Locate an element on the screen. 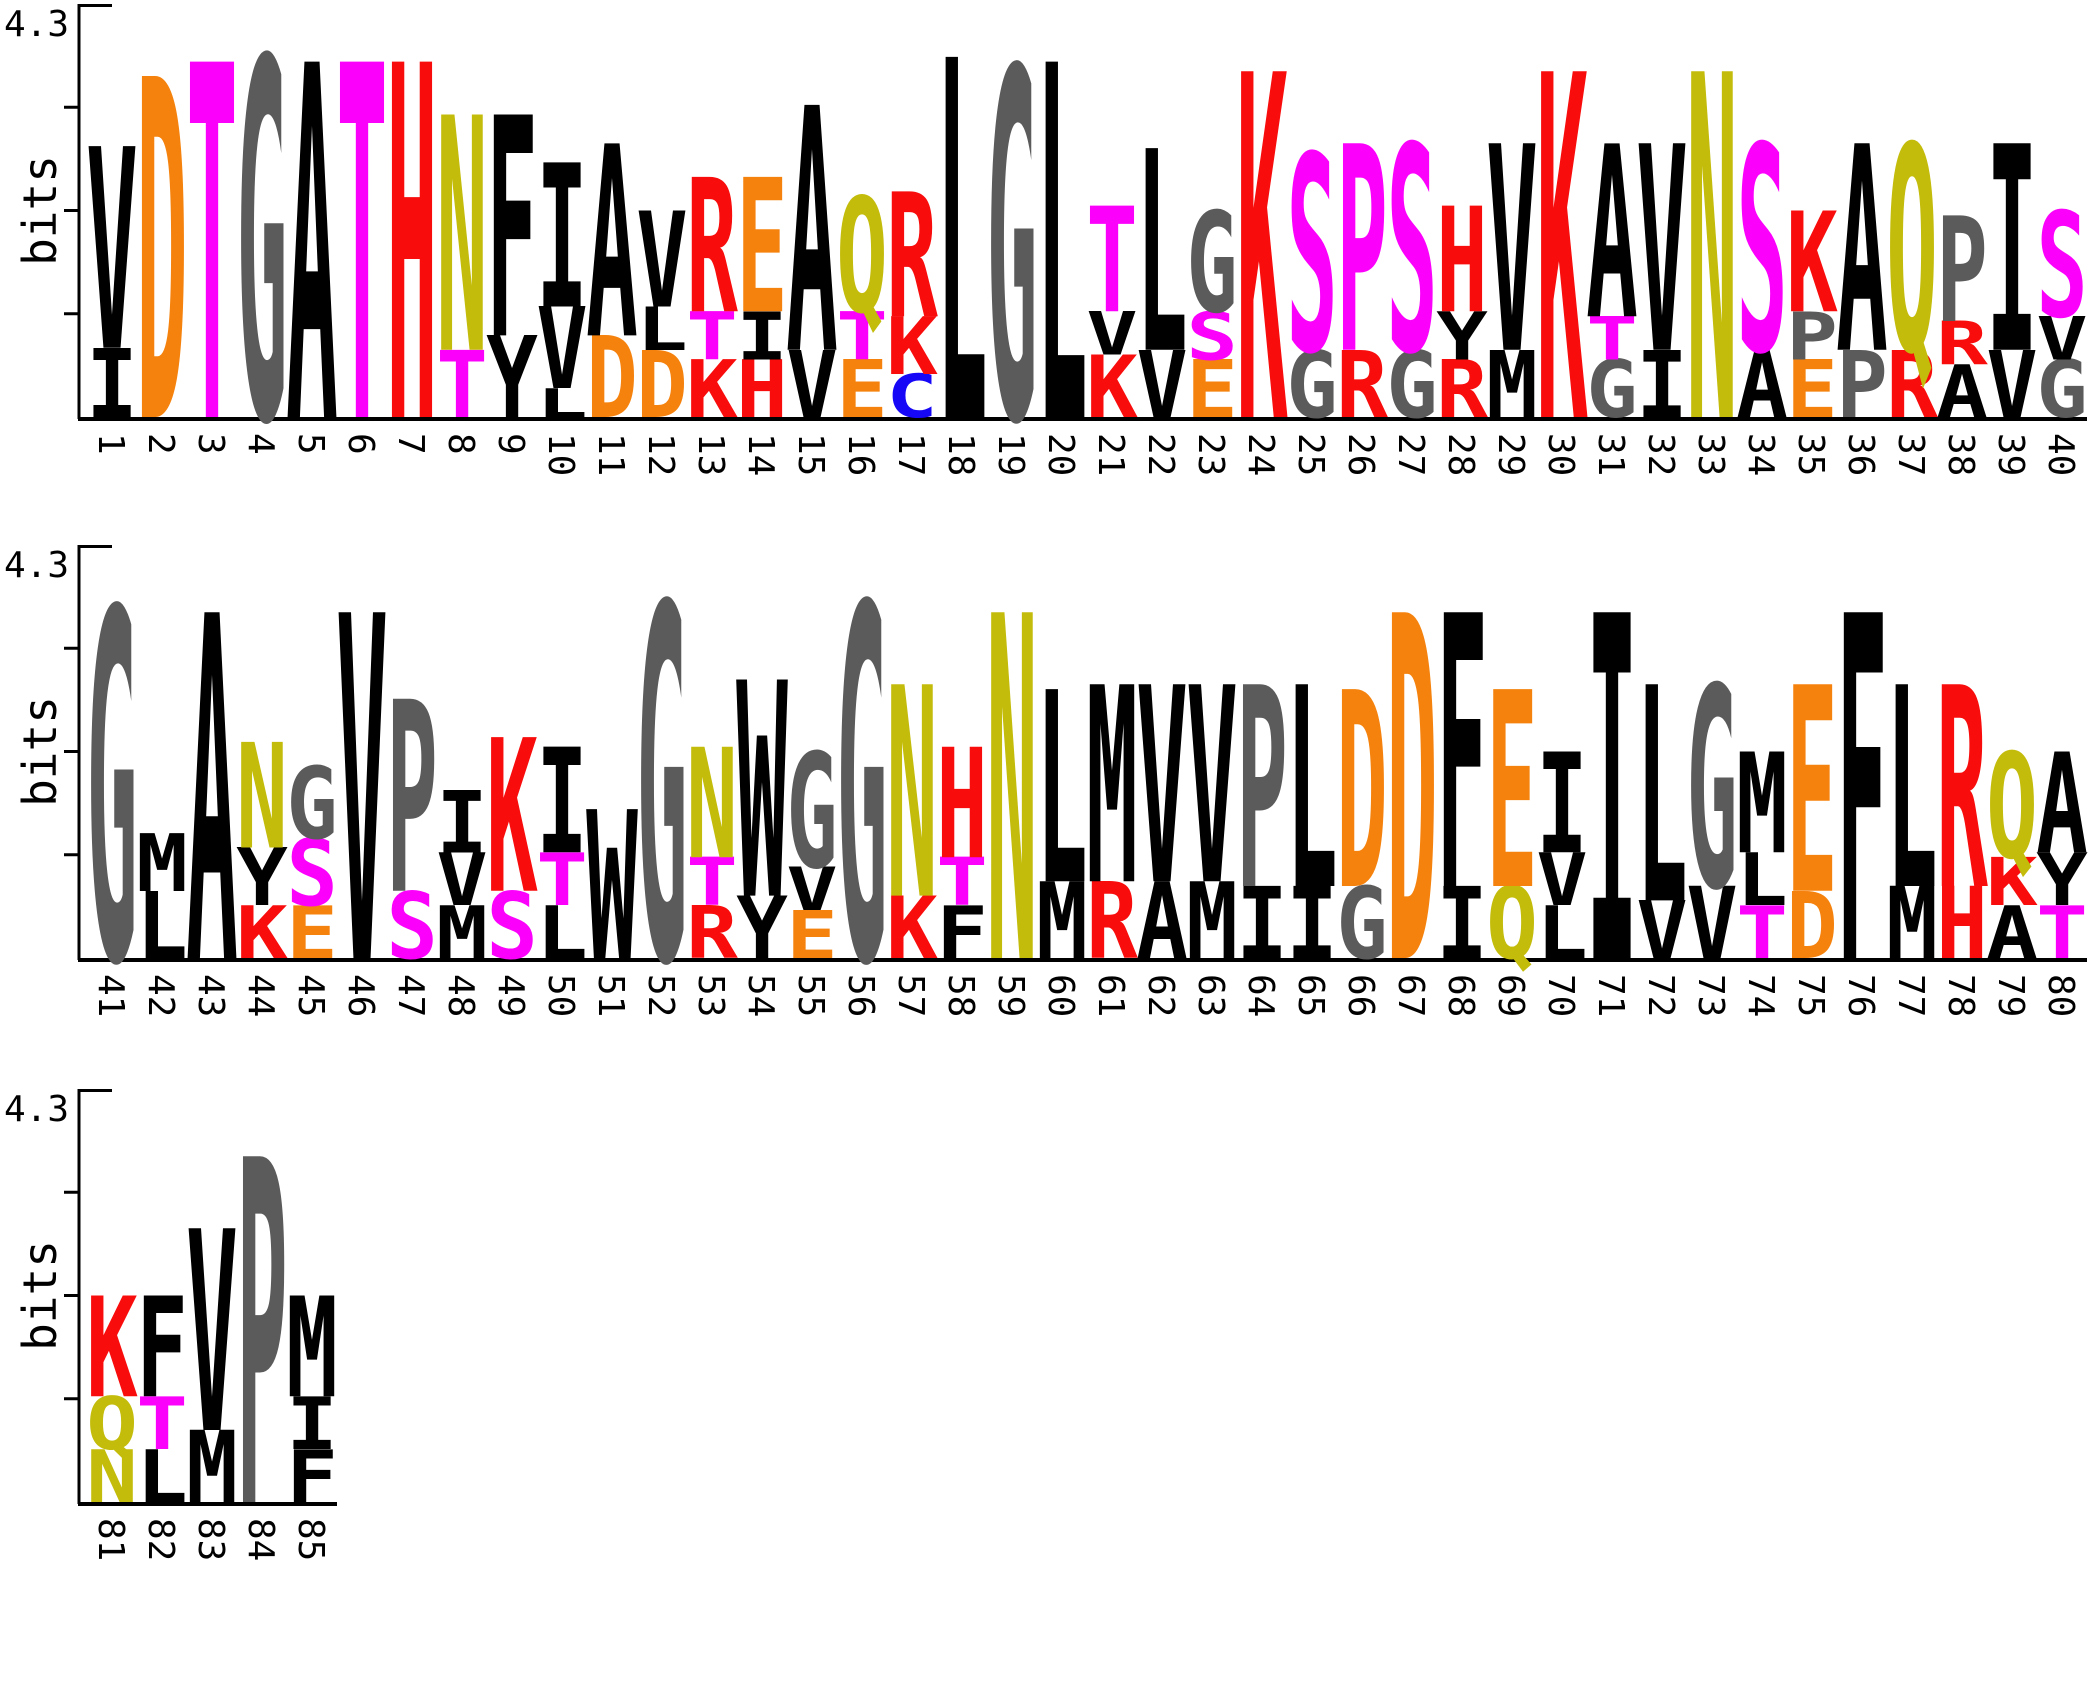 This screenshot has width=2094, height=1685. x-tick-label: 76 is located at coordinates (1860, 995).